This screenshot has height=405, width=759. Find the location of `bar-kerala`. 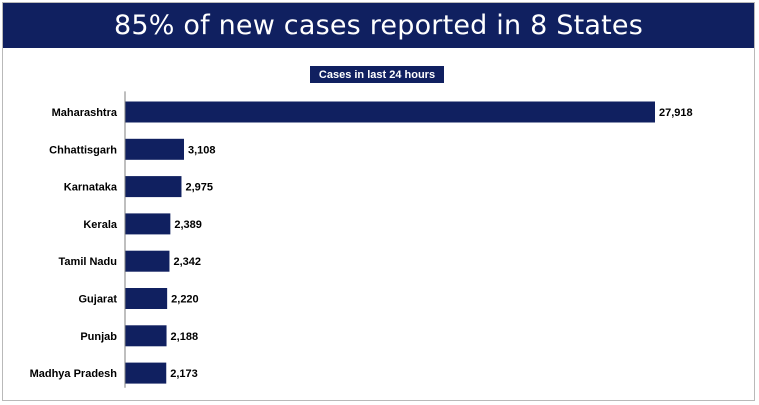

bar-kerala is located at coordinates (148, 224).